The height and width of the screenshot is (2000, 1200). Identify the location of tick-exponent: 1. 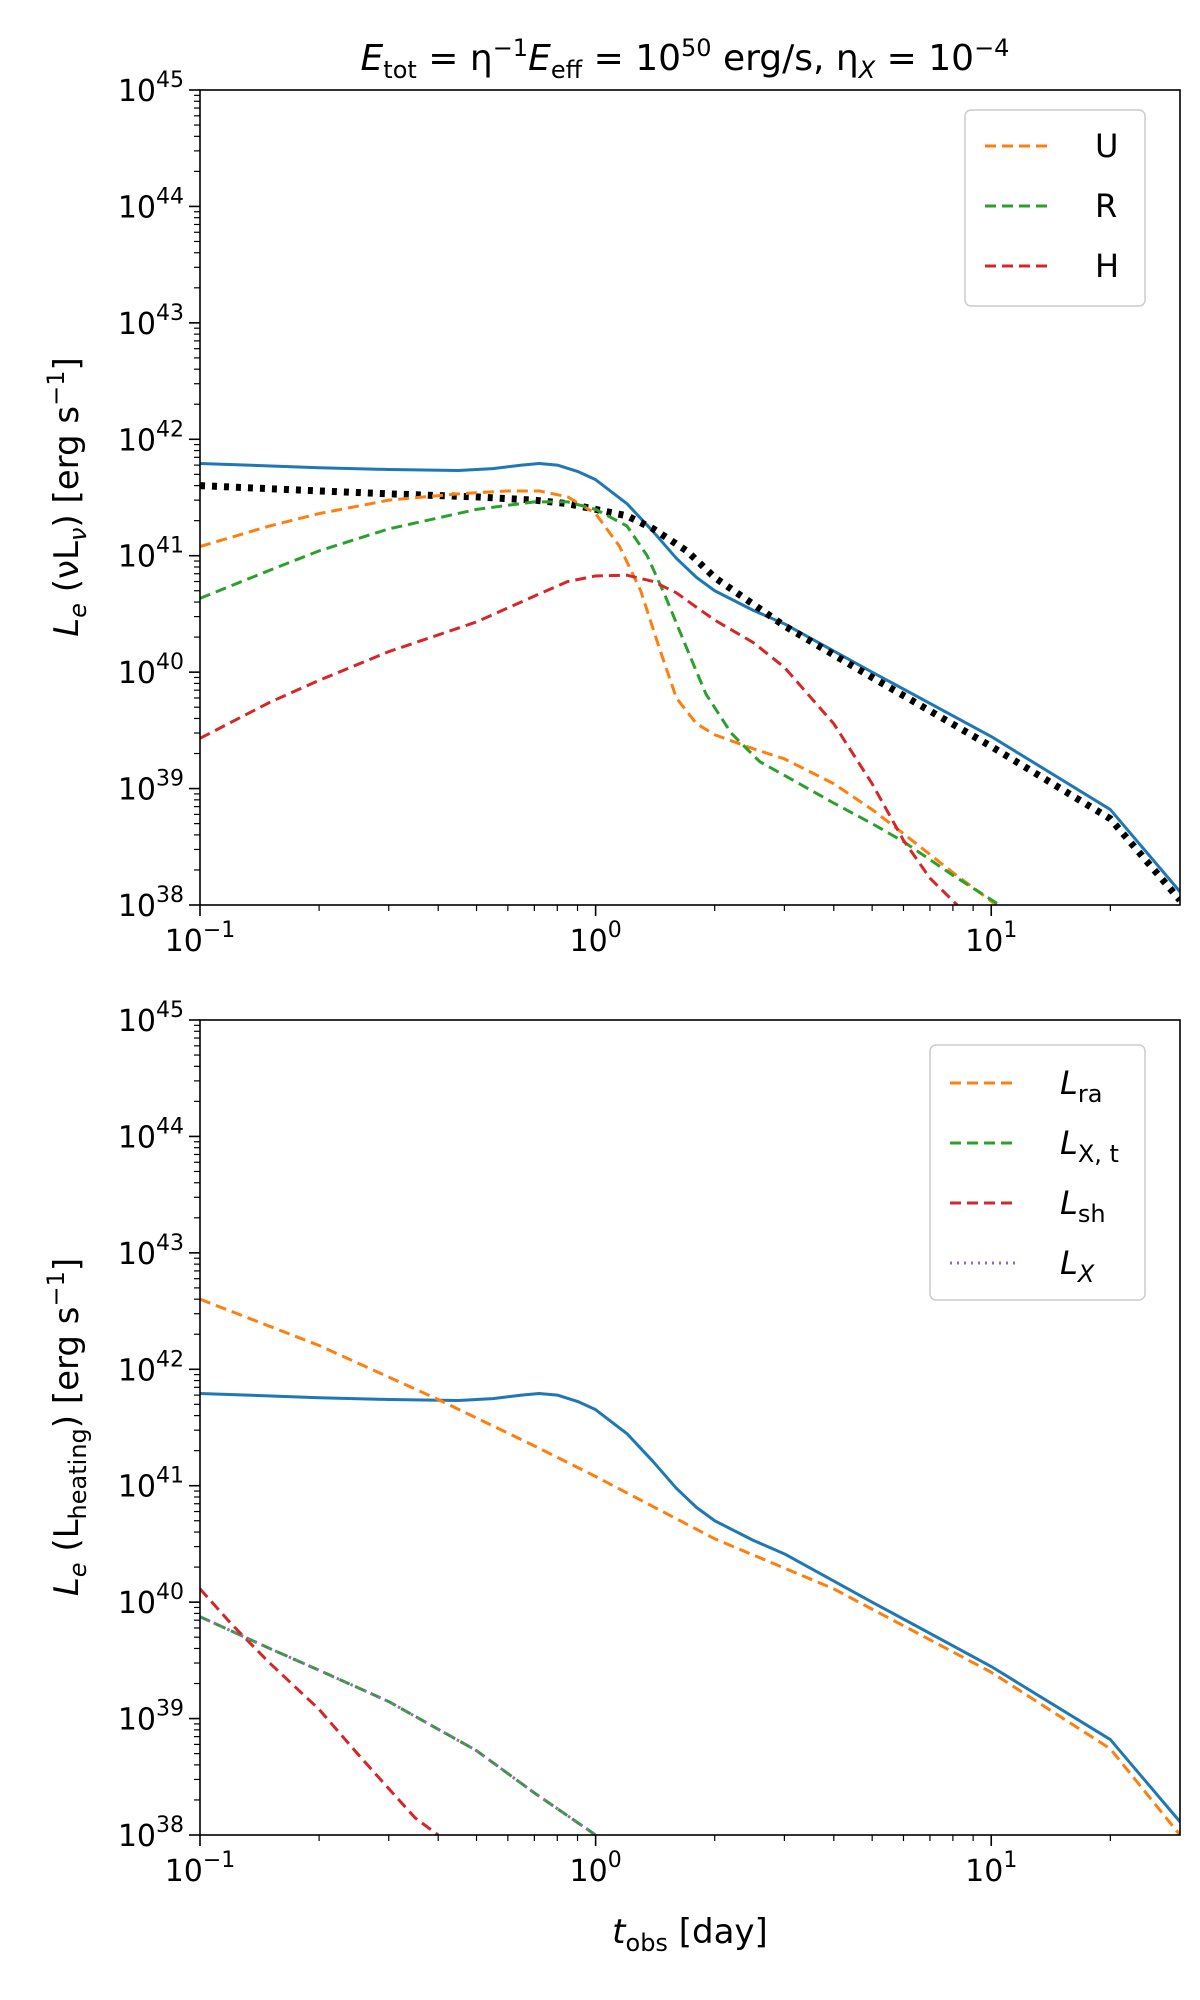
(1010, 930).